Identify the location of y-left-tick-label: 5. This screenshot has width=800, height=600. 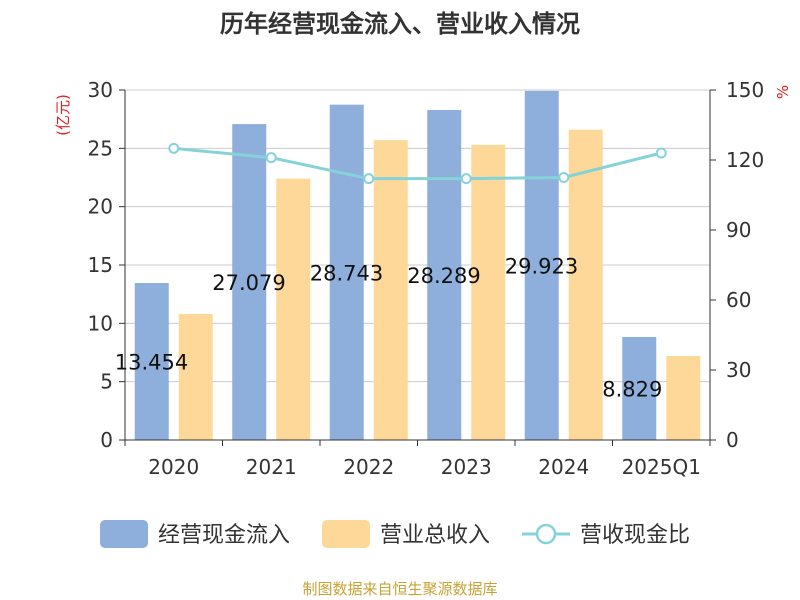
(106, 382).